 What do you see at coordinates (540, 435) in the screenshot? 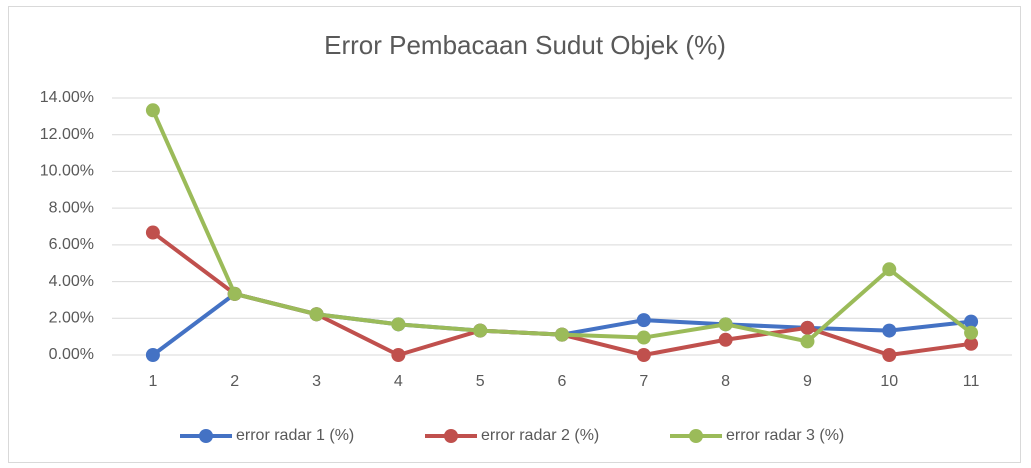
I see `legend-label: error radar 2 (%)` at bounding box center [540, 435].